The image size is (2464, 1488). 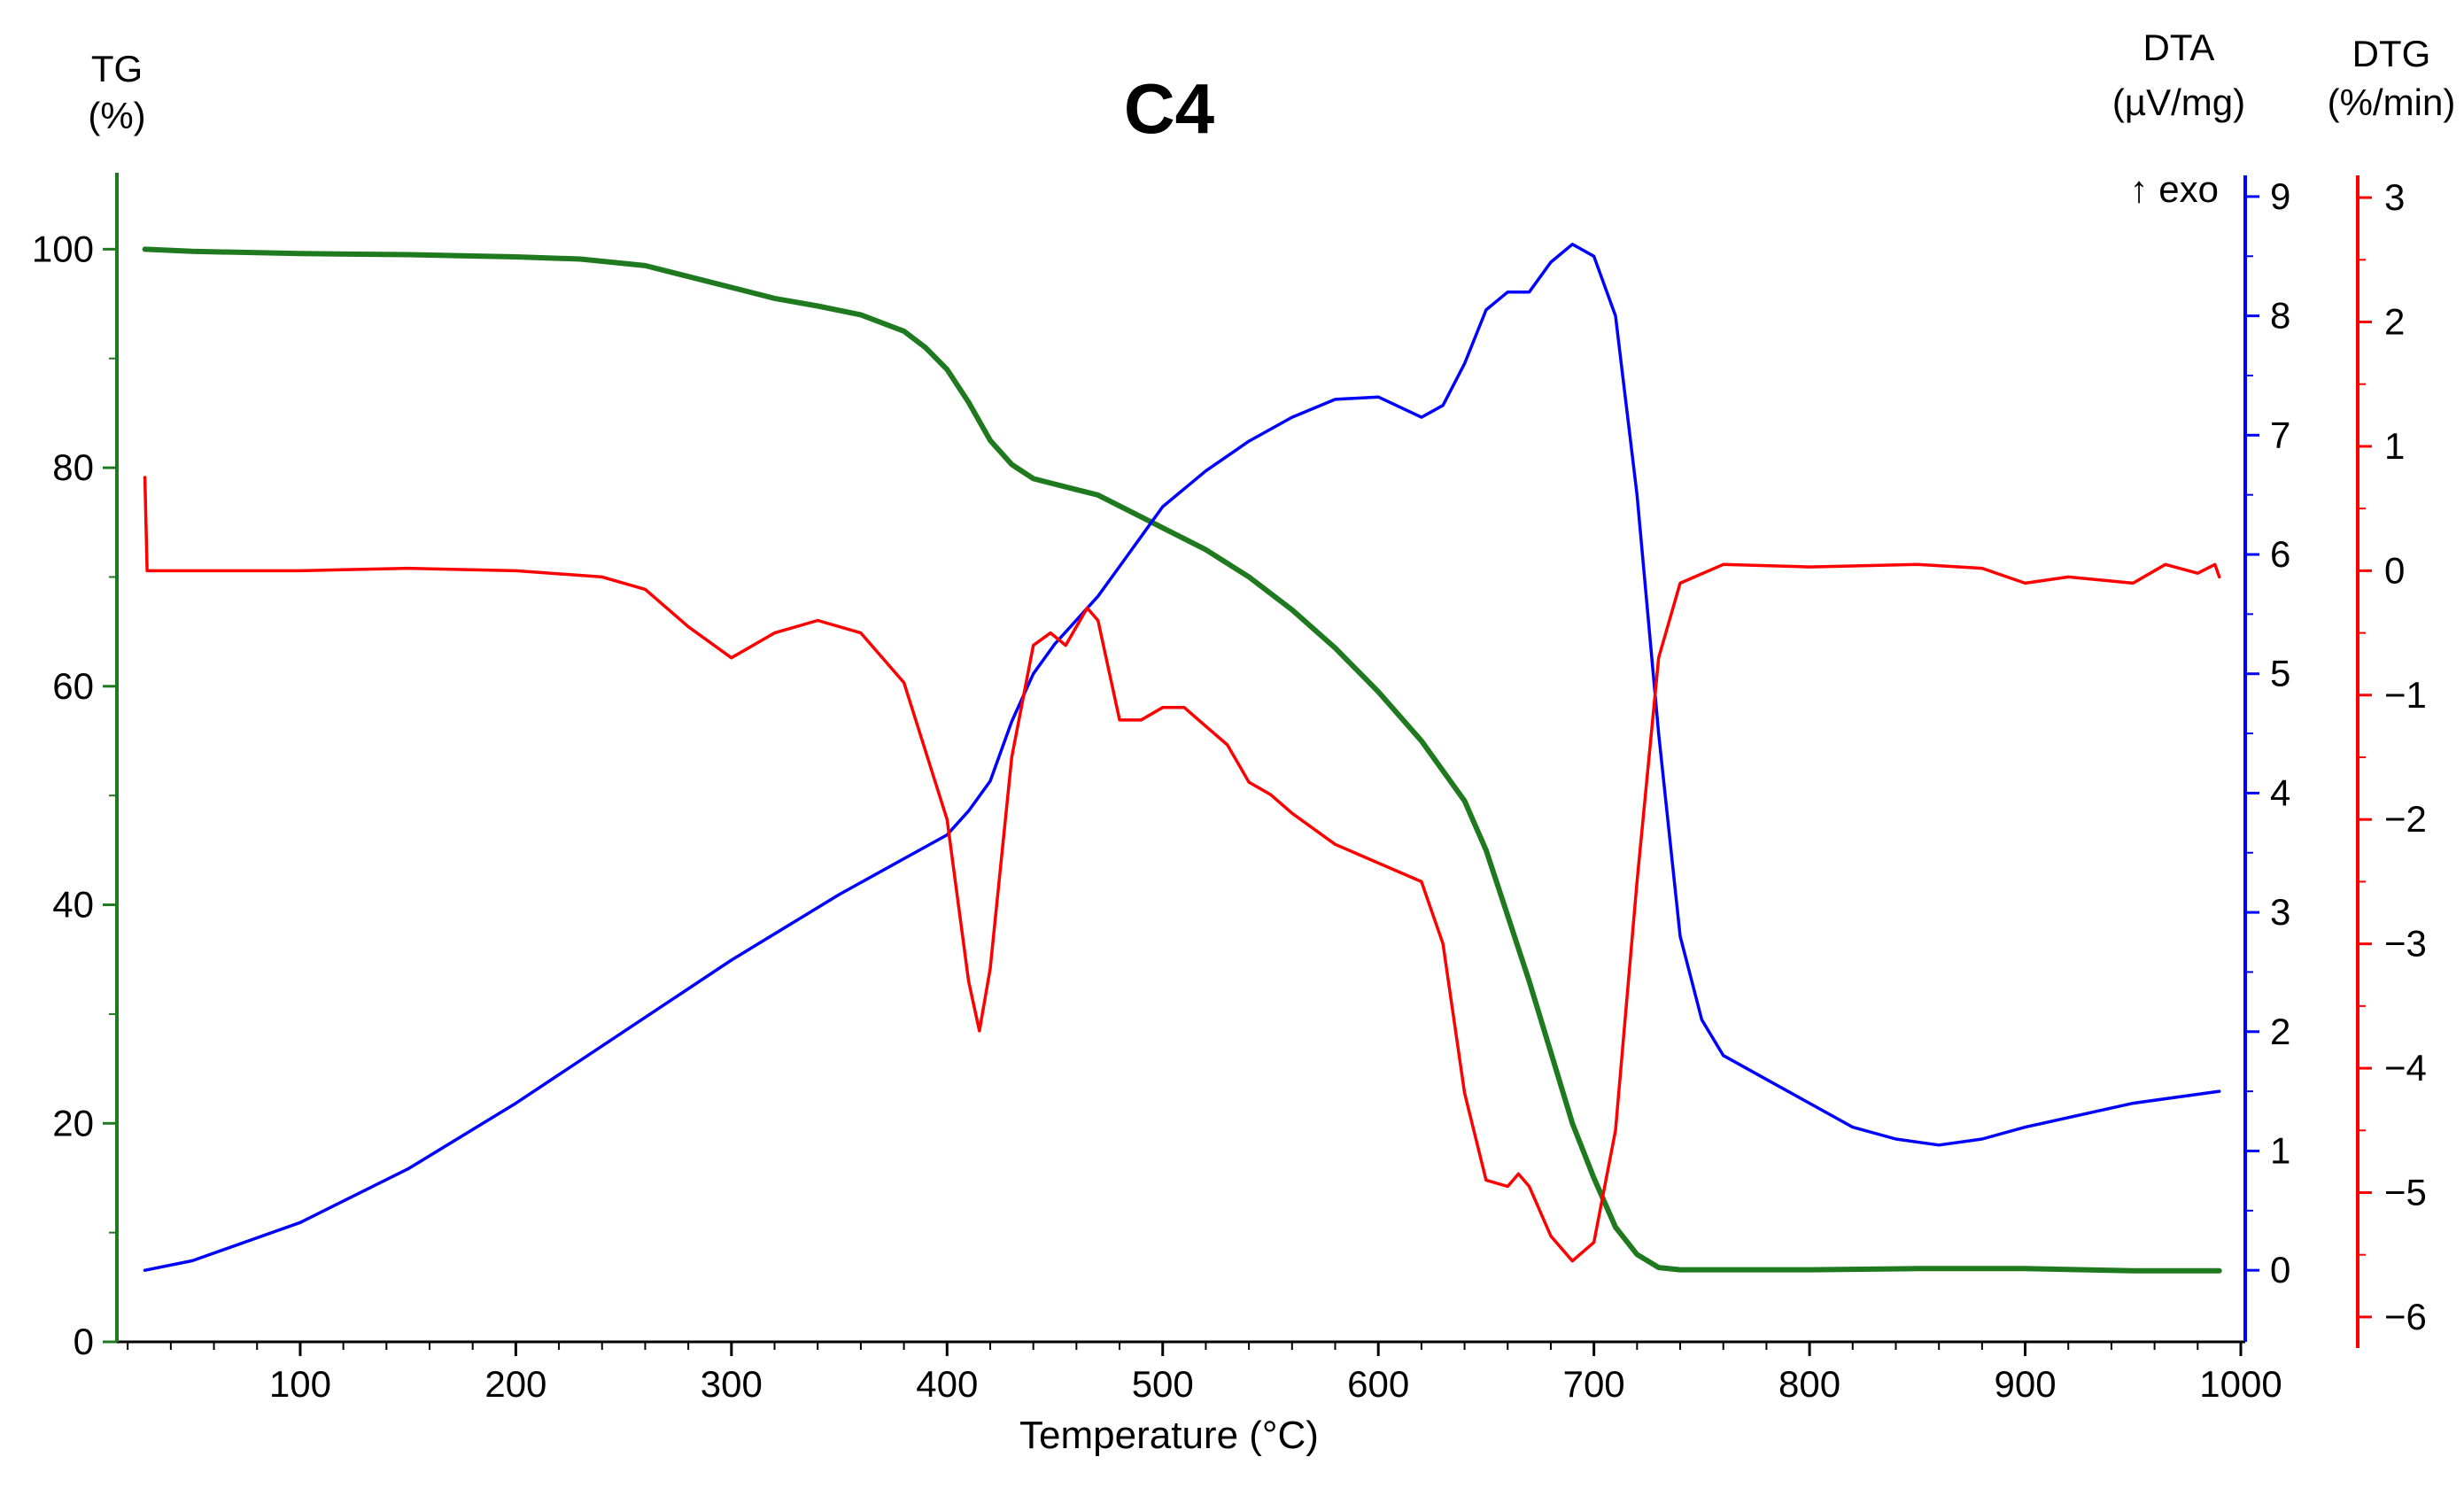 What do you see at coordinates (73, 1122) in the screenshot?
I see `tg-tick-label-20: 20` at bounding box center [73, 1122].